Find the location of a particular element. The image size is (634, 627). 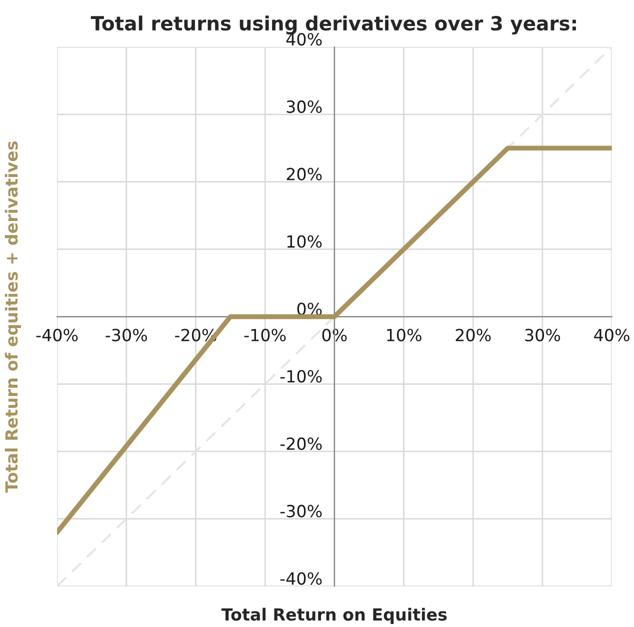

y-tick-label: 40% is located at coordinates (304, 39).